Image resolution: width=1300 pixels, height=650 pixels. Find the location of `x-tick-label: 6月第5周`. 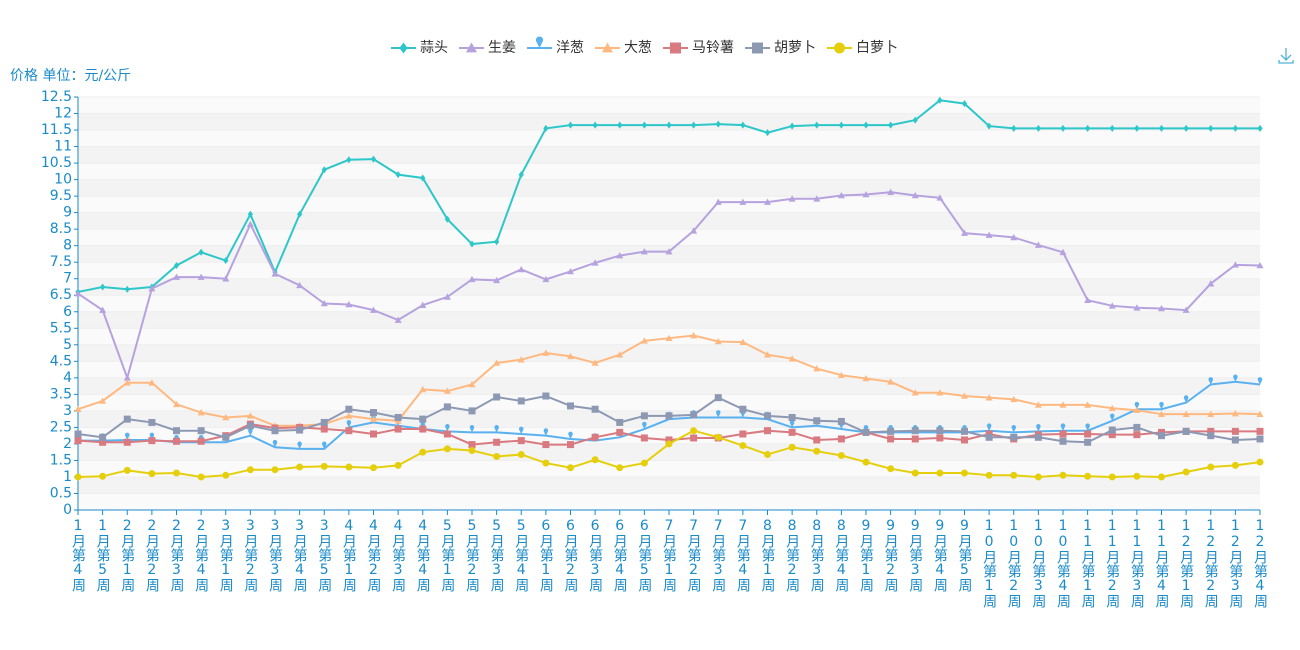

x-tick-label: 6月第5周 is located at coordinates (644, 555).